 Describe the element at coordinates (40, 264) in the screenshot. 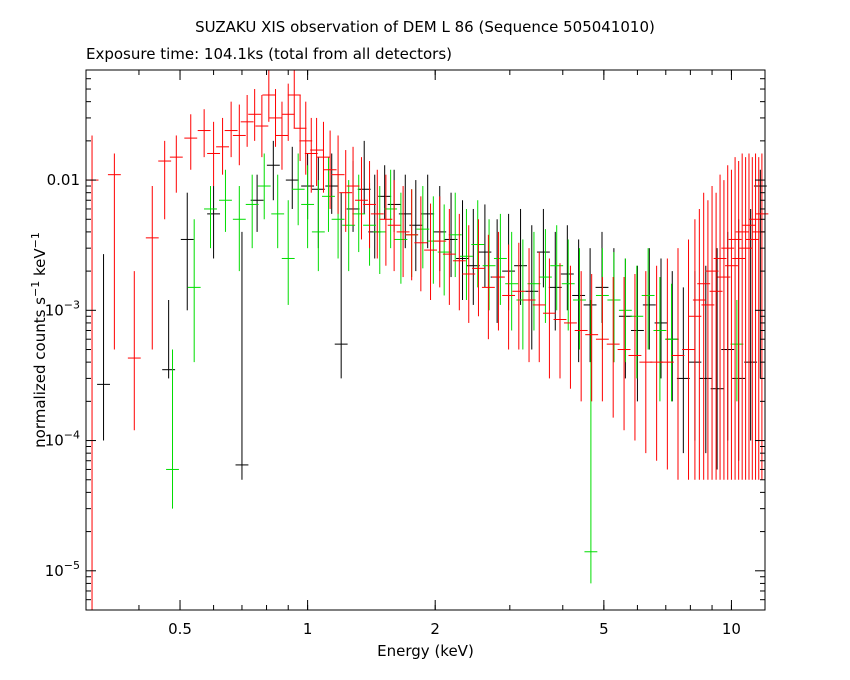

I see `y-axis-label-mid: keV` at that location.